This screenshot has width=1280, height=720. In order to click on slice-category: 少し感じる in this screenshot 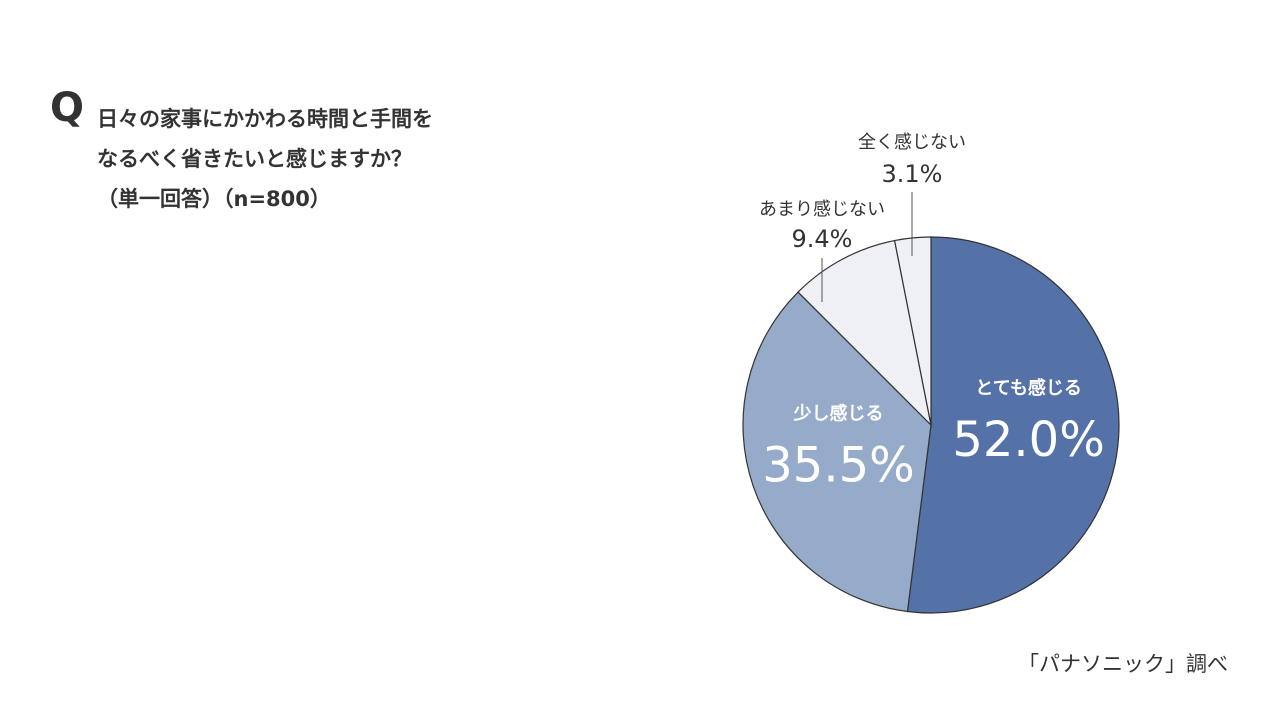, I will do `click(838, 414)`.